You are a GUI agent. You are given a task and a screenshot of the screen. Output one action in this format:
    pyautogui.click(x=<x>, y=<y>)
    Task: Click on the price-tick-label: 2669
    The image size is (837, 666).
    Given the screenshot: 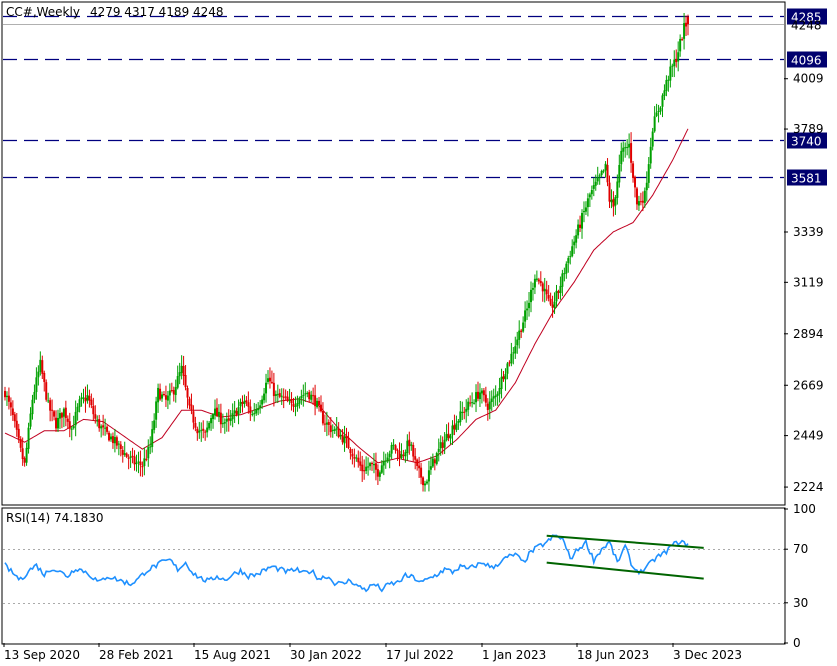 What is the action you would take?
    pyautogui.click(x=808, y=385)
    